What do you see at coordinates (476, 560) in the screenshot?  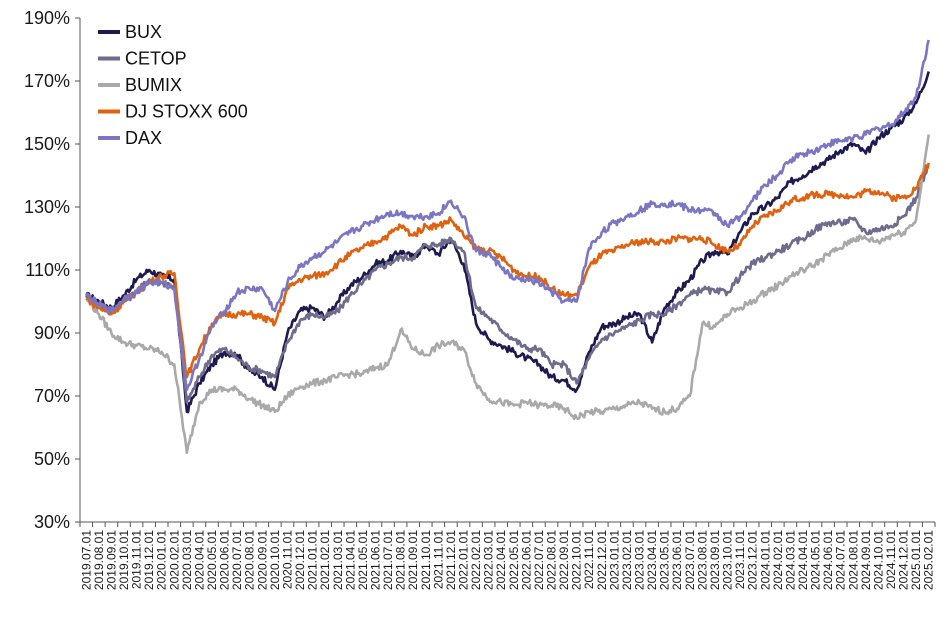 I see `x-tick-label: 2022.02.01` at bounding box center [476, 560].